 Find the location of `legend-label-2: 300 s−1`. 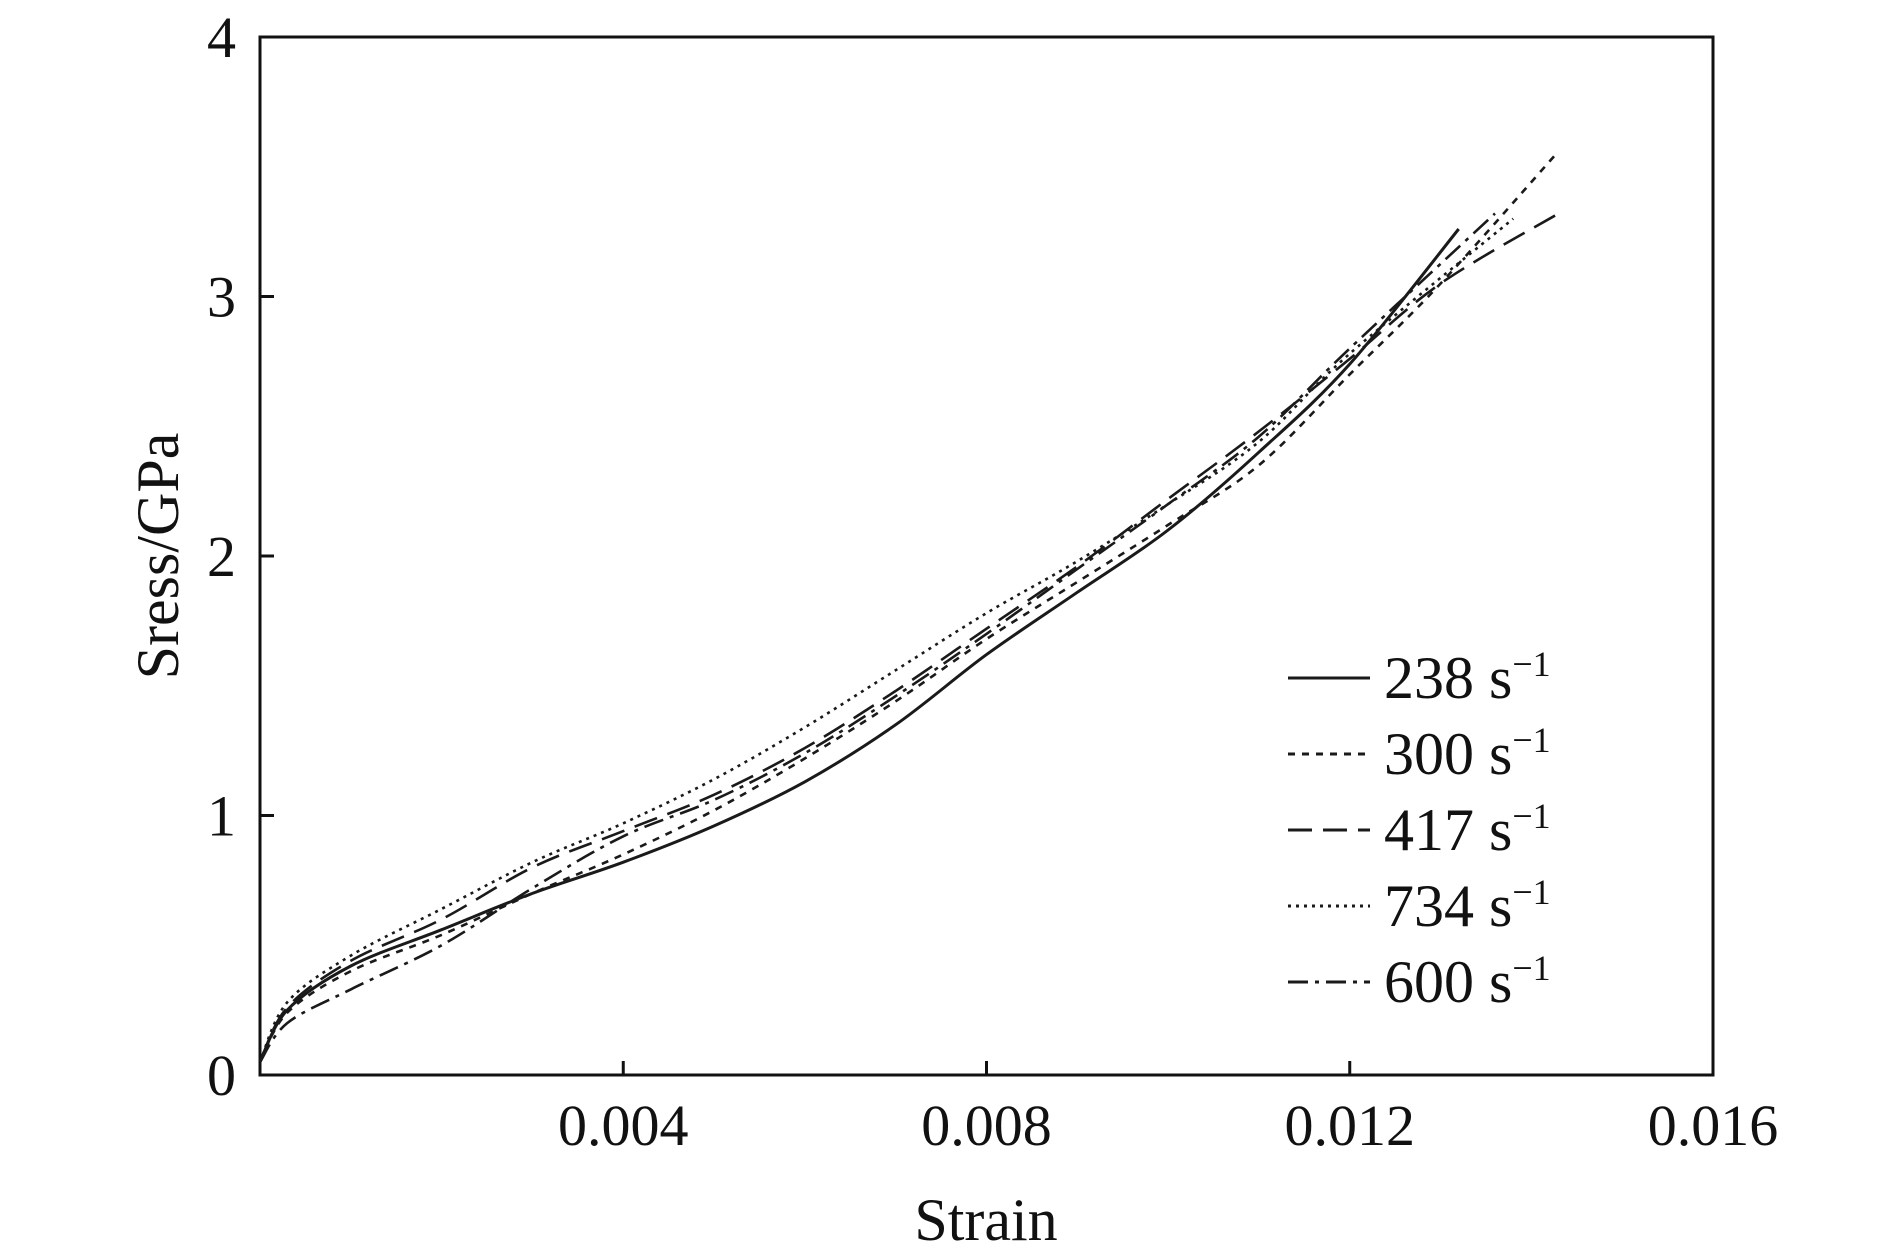

legend-label-2: 300 s−1 is located at coordinates (1467, 753).